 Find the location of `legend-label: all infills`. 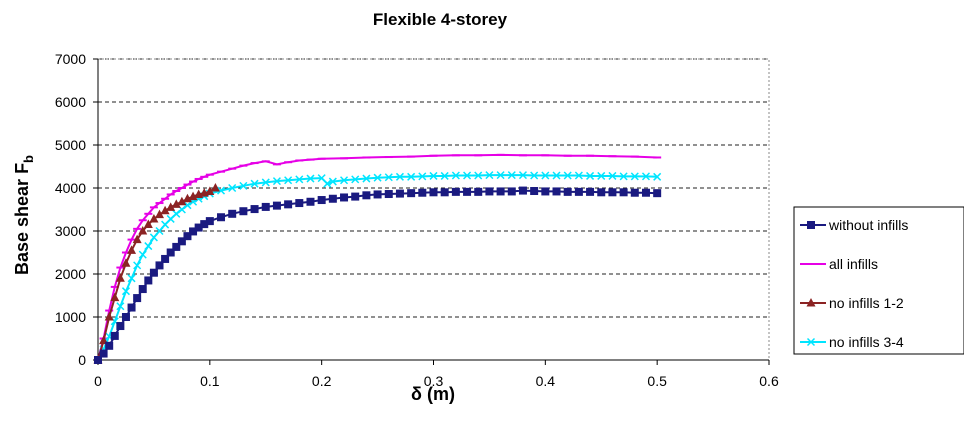

legend-label: all infills is located at coordinates (853, 264).